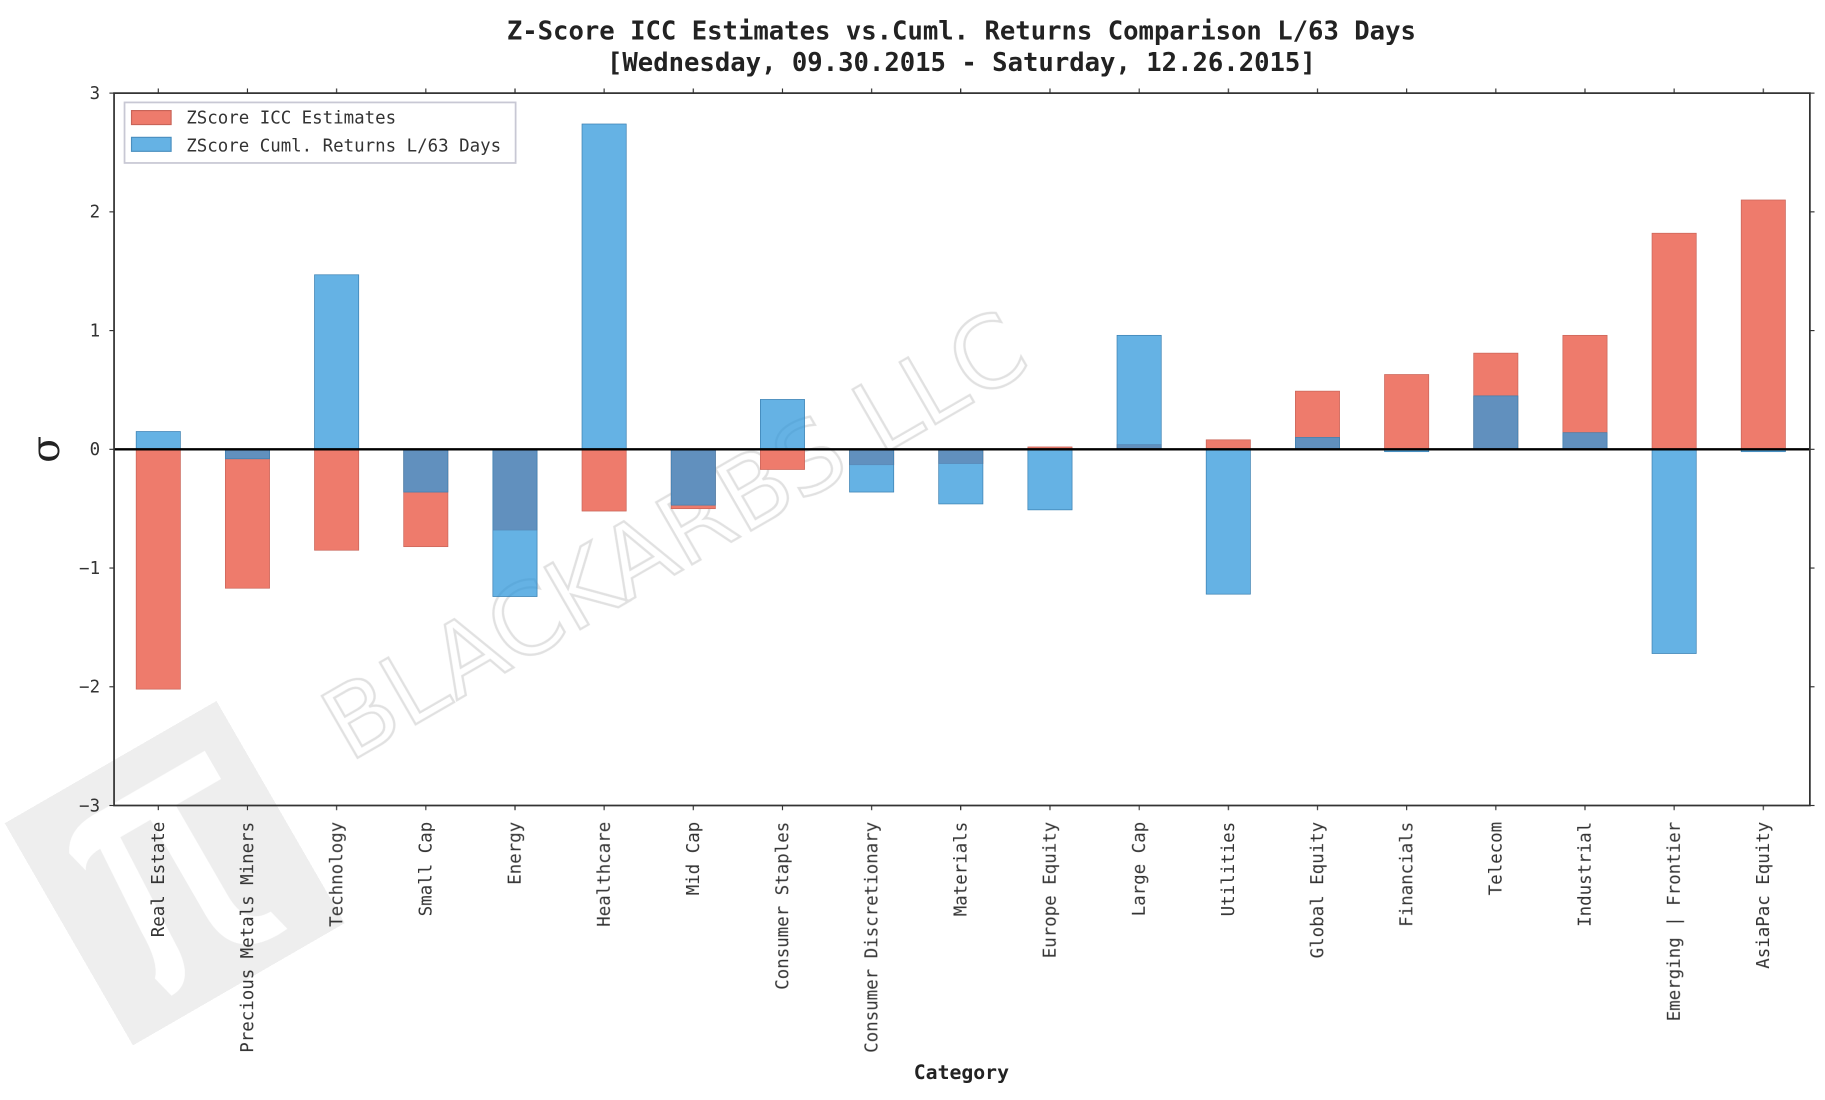 This screenshot has height=1100, width=1825. Describe the element at coordinates (89, 569) in the screenshot. I see `y-tick-label: −1` at that location.